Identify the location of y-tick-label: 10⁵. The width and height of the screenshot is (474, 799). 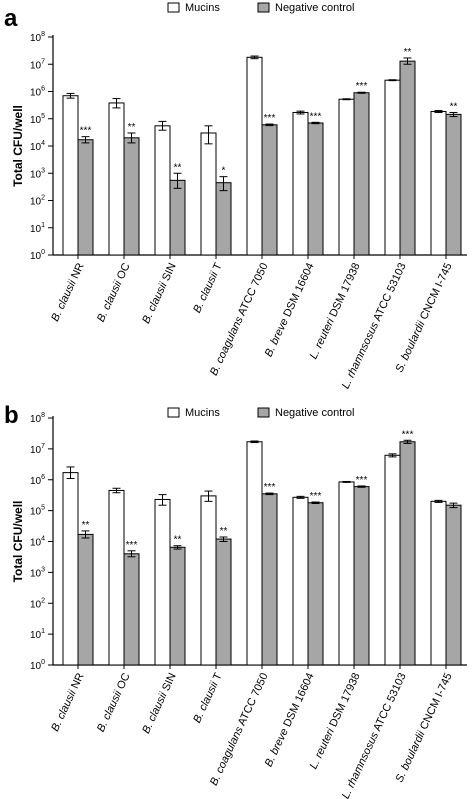
(37, 119).